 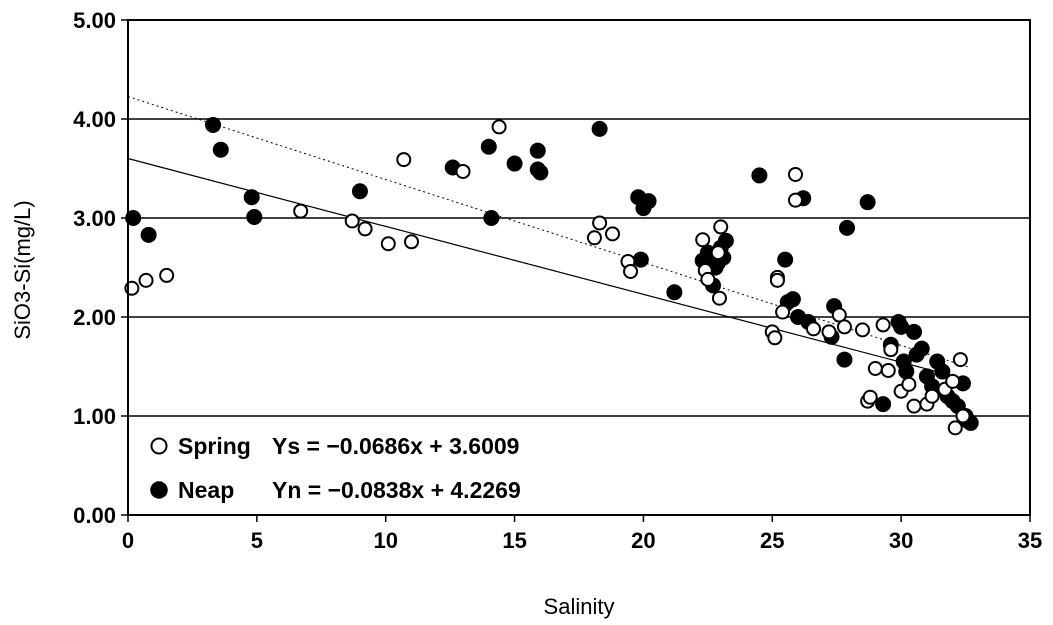 I want to click on x-tick-label: 0, so click(x=128, y=540).